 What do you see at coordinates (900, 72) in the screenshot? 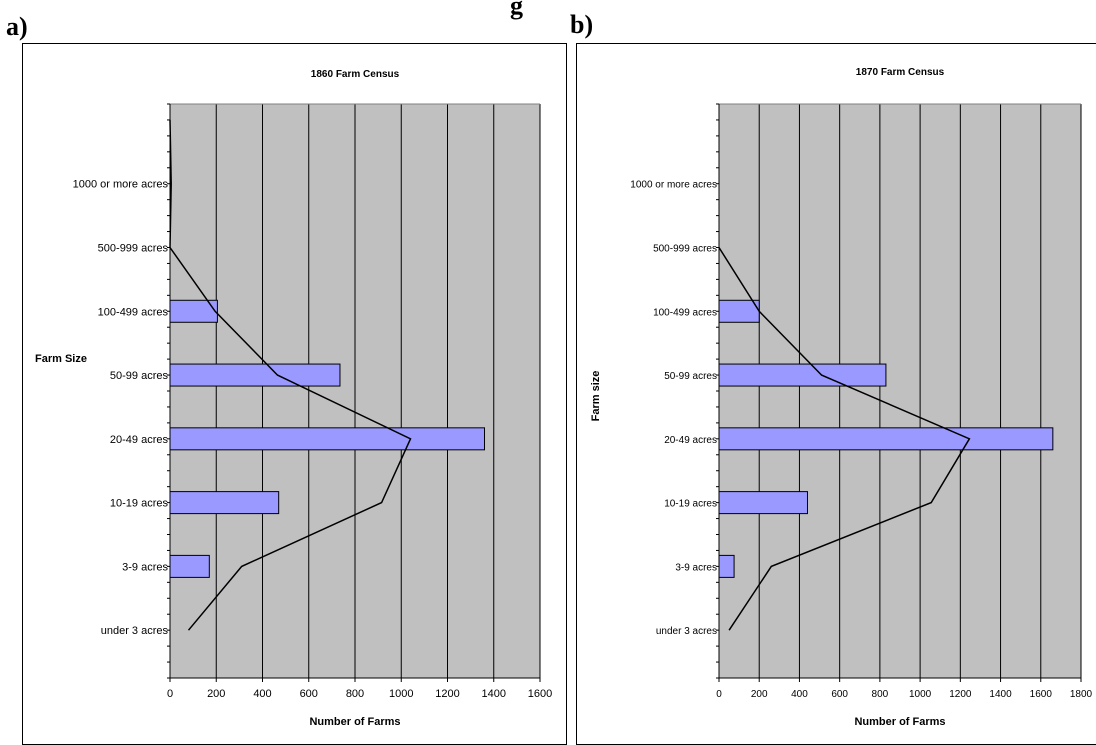
I see `chart-title: 1870 Farm Census` at bounding box center [900, 72].